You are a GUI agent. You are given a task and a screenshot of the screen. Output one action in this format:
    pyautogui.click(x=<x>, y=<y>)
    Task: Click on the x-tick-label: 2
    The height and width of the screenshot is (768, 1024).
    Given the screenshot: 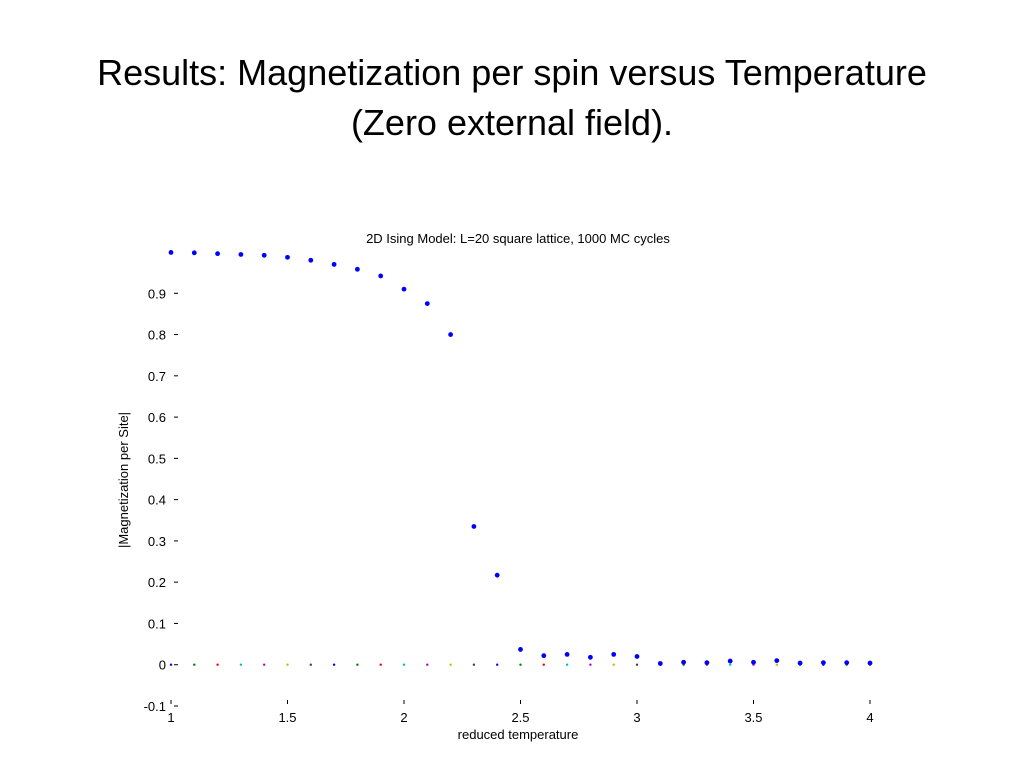 What is the action you would take?
    pyautogui.click(x=403, y=717)
    